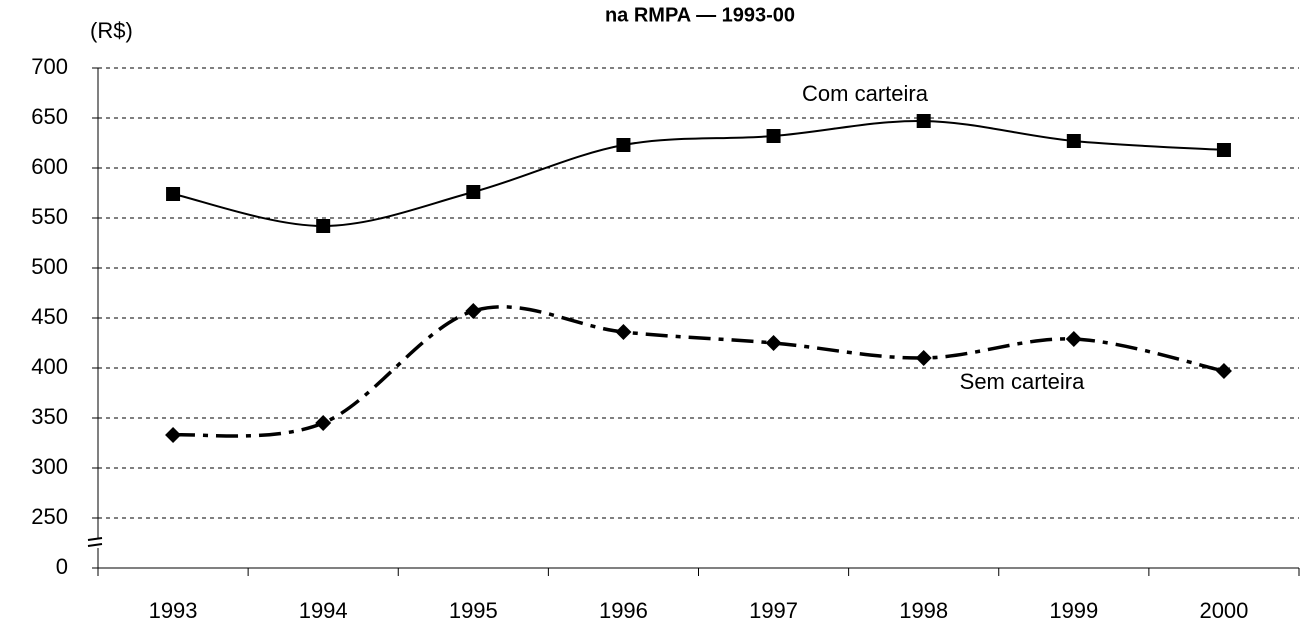  I want to click on x-tick-label: 1996, so click(623, 610).